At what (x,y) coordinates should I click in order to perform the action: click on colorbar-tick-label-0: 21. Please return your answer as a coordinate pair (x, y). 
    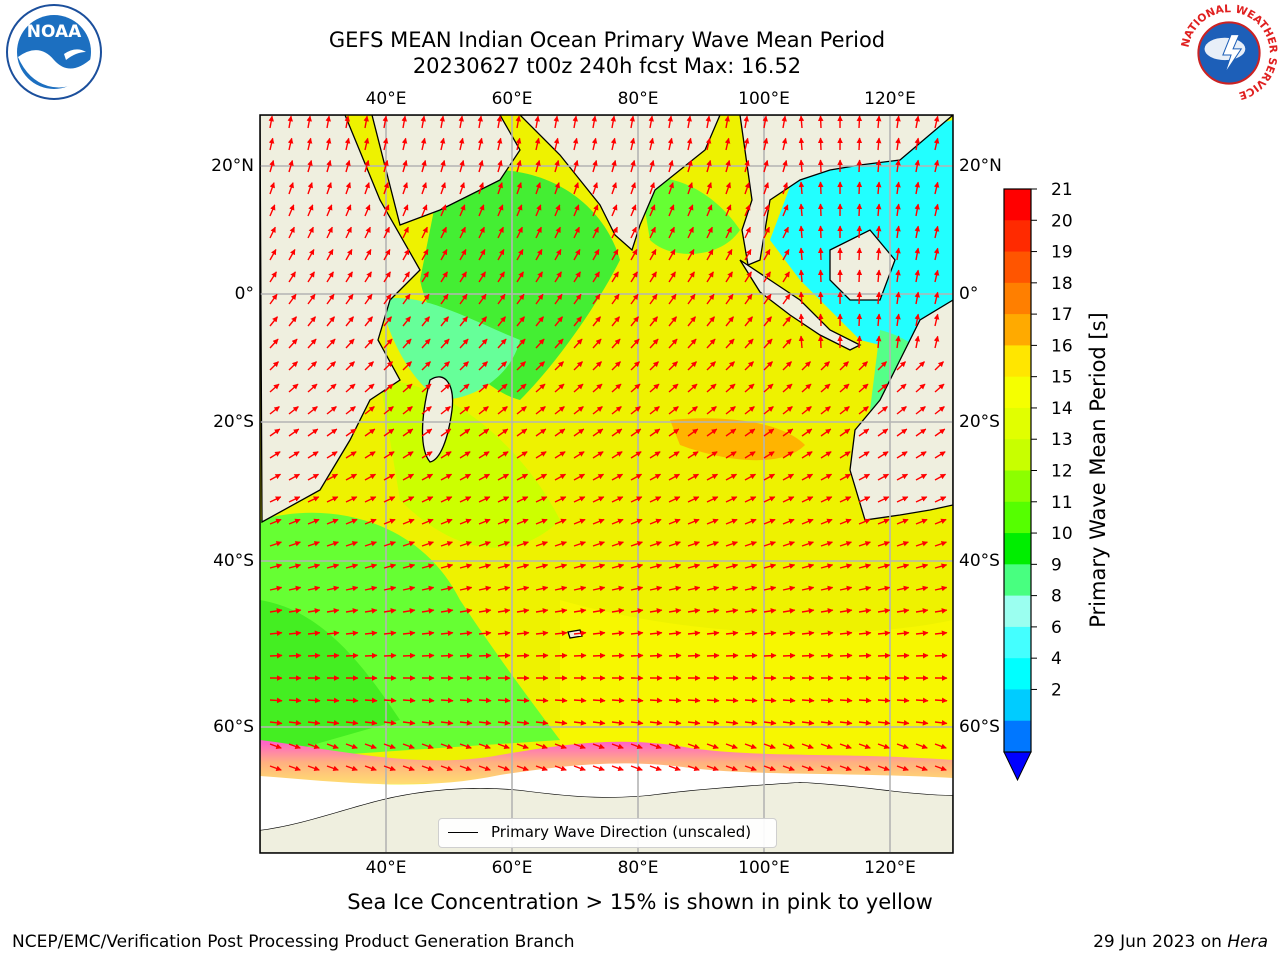
    Looking at the image, I should click on (1062, 190).